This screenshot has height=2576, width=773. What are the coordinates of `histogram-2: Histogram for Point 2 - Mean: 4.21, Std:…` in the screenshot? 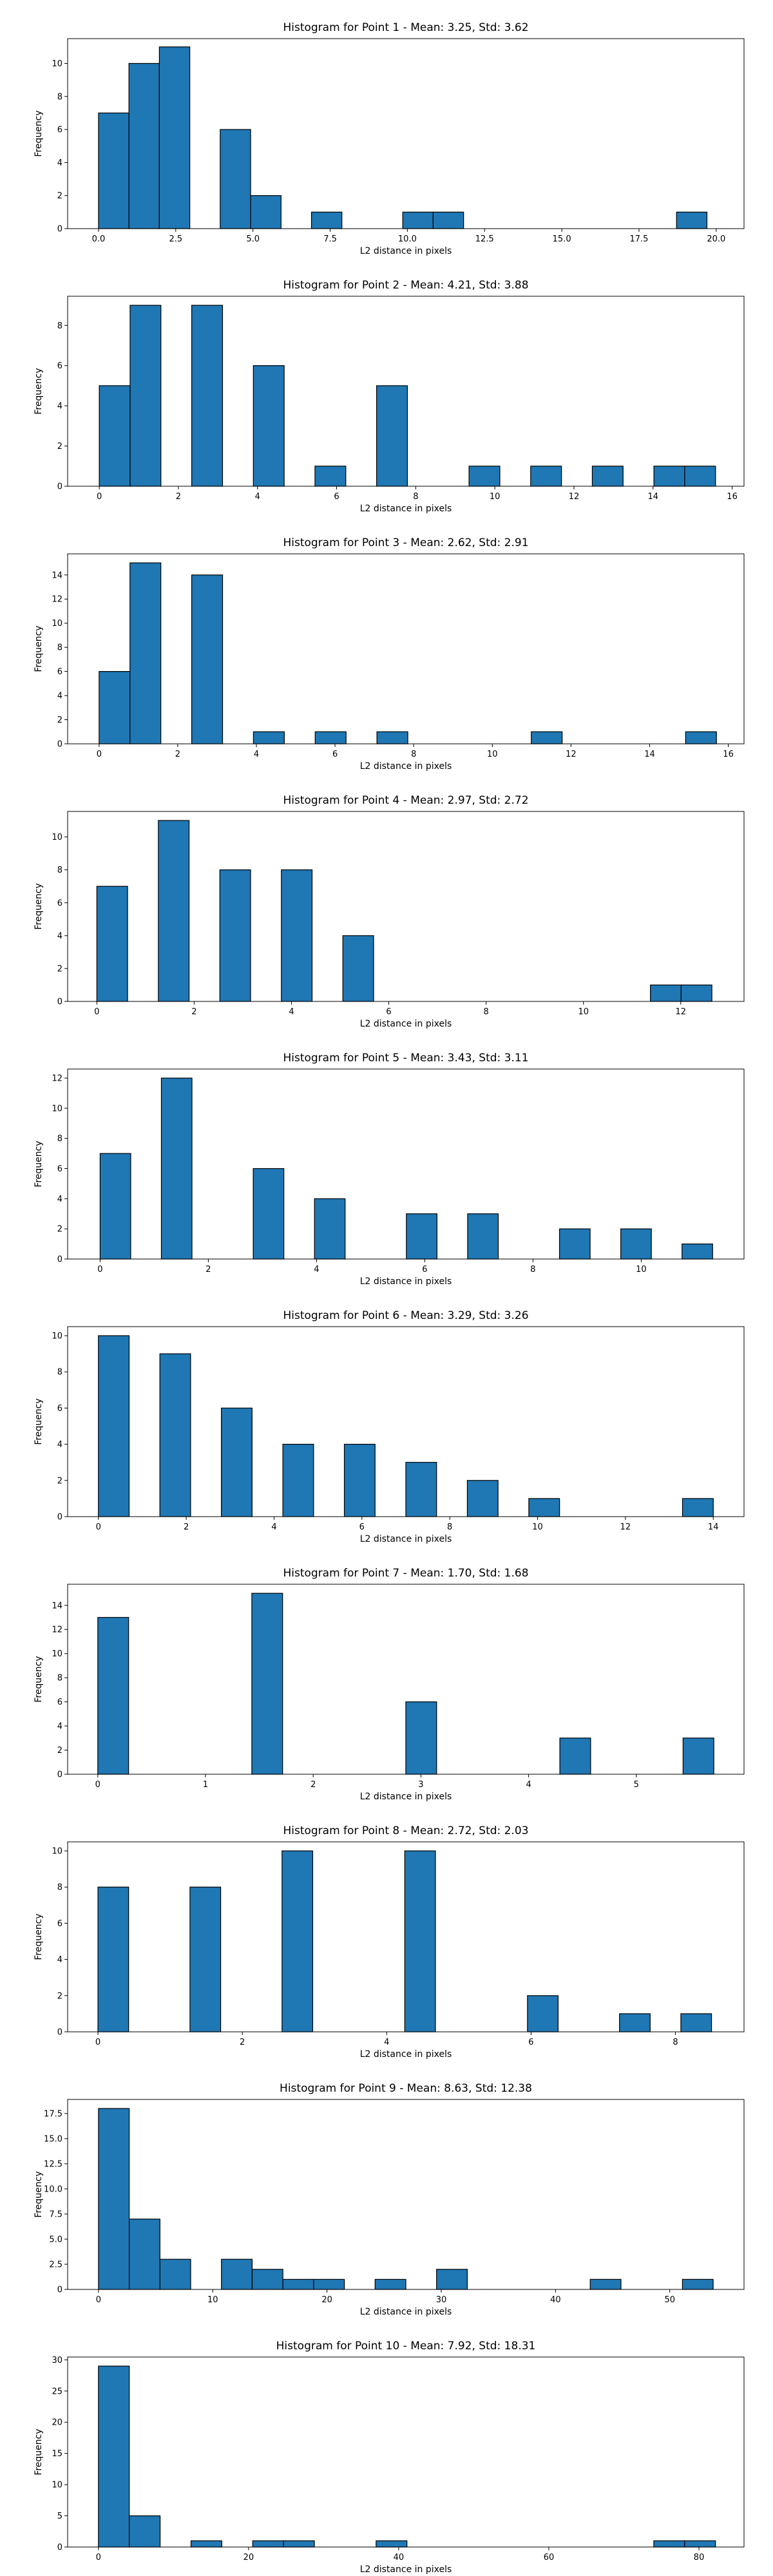 It's located at (389, 397).